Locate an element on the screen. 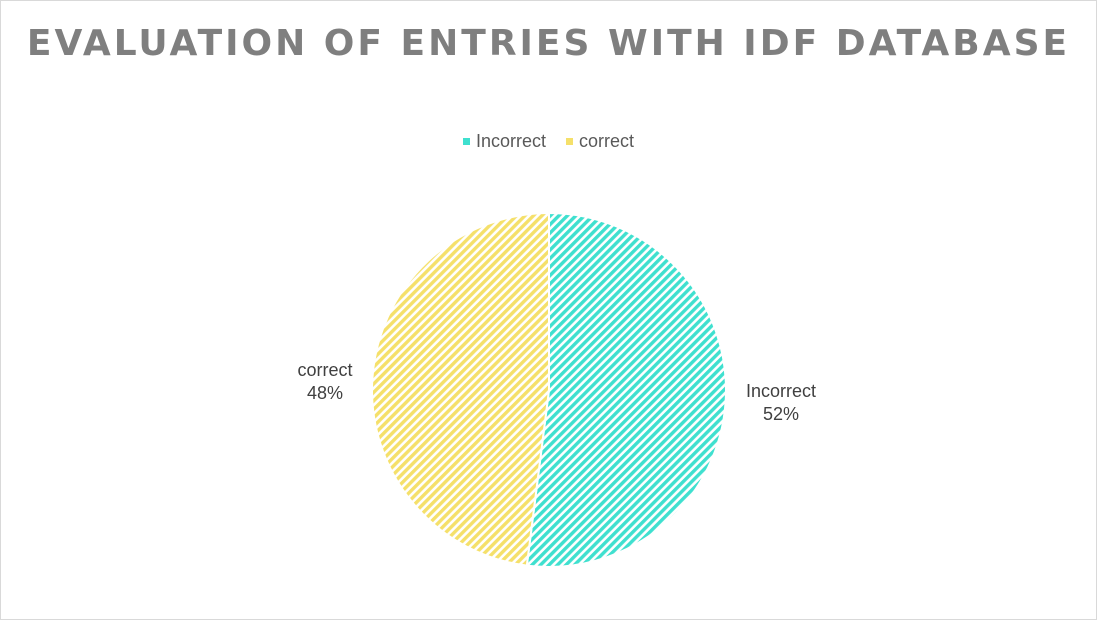 This screenshot has height=620, width=1097. chart-title: EVALUATION OF ENTRIES WITH IDF DATABASE is located at coordinates (548, 43).